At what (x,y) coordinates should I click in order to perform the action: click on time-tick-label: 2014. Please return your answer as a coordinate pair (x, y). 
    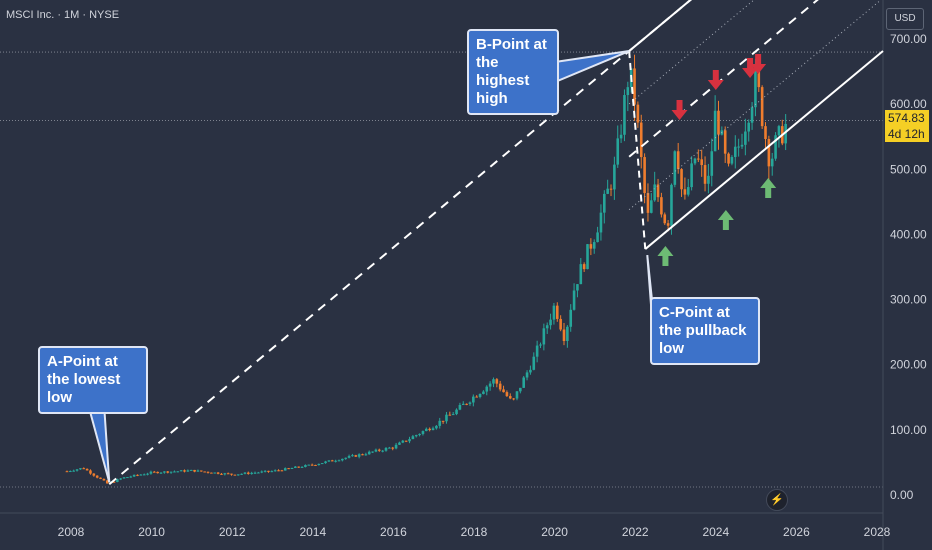
    Looking at the image, I should click on (312, 532).